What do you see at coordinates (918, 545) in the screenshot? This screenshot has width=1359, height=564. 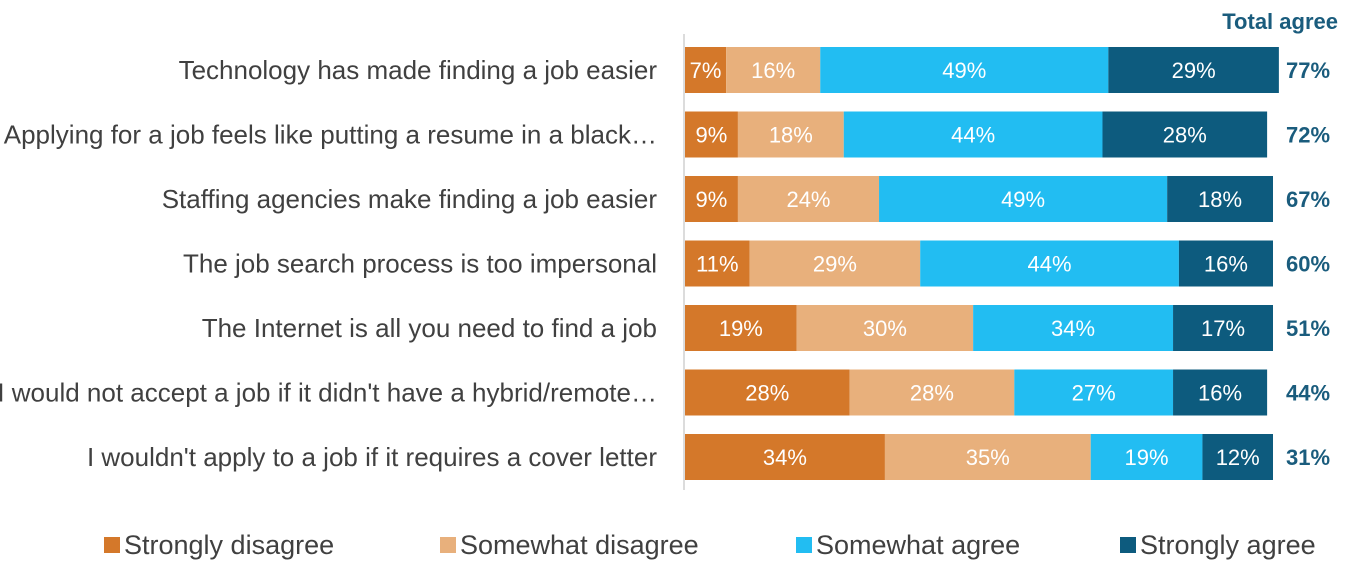 I see `legend-entry: Somewhat agree` at bounding box center [918, 545].